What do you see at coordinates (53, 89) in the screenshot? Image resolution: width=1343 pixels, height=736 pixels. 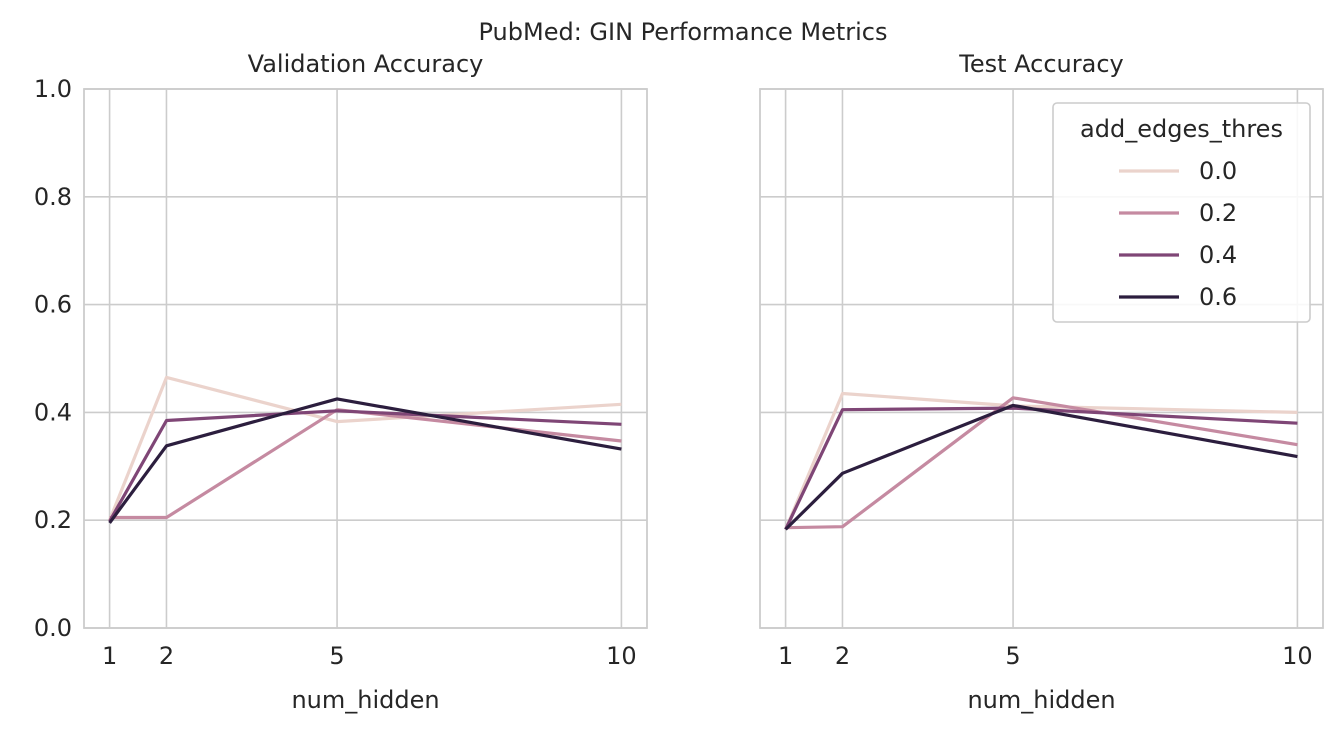 I see `y-tick-label: 1.0` at bounding box center [53, 89].